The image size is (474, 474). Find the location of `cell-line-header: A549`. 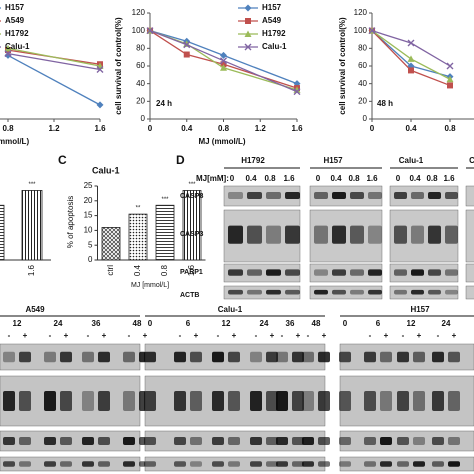

cell-line-header: A549 is located at coordinates (35, 309).